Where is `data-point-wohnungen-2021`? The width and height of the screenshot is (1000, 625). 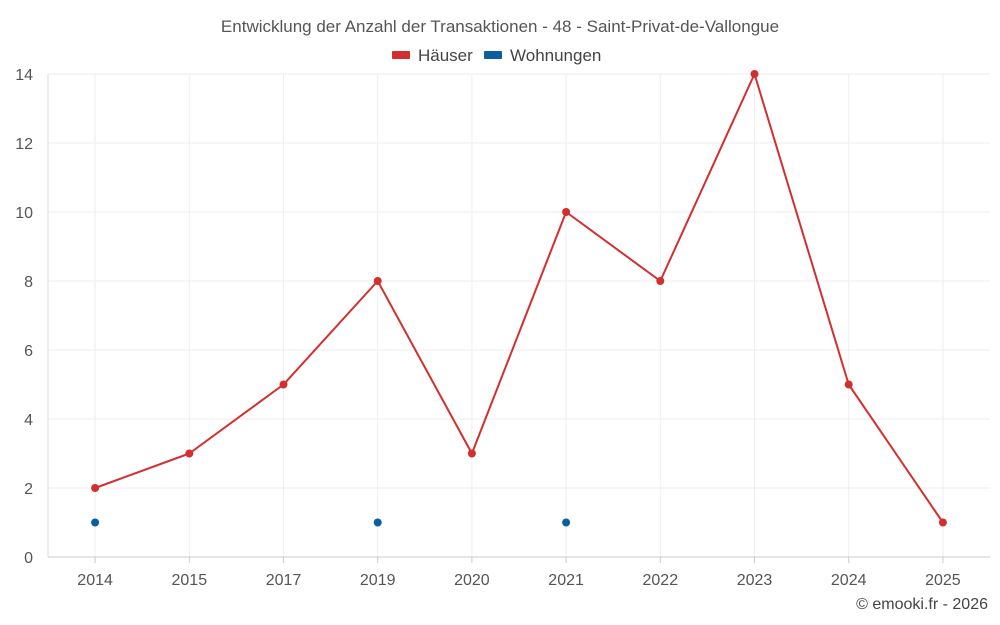
data-point-wohnungen-2021 is located at coordinates (566, 522).